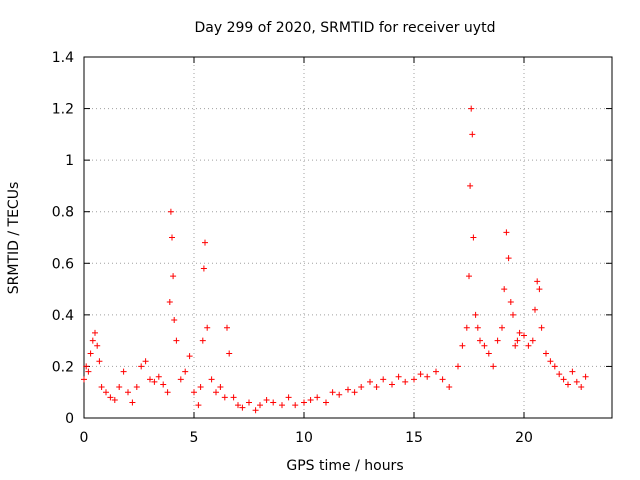 The height and width of the screenshot is (480, 640). I want to click on y-tick-label: 1.4, so click(63, 58).